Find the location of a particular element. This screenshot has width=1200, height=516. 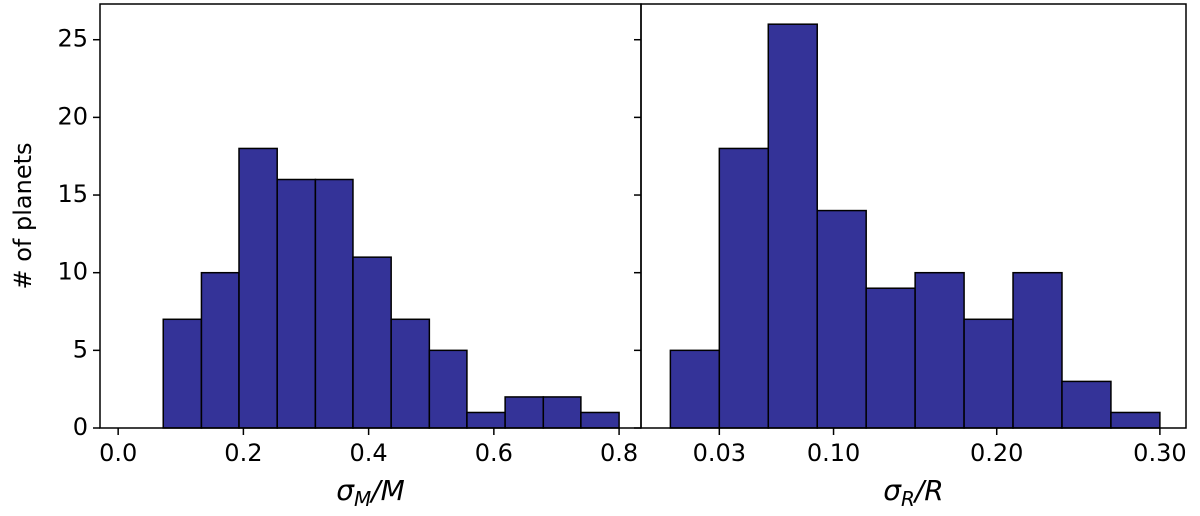

x-tick-label: 0.8 is located at coordinates (619, 453).